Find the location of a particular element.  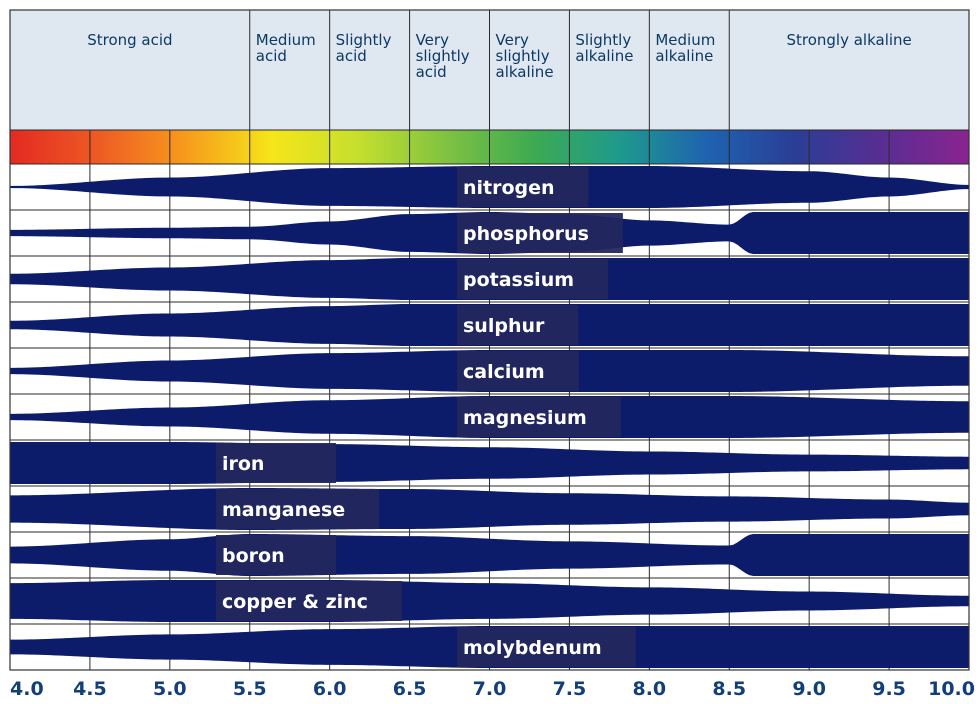

x-tick-label: 8.5 is located at coordinates (729, 689).